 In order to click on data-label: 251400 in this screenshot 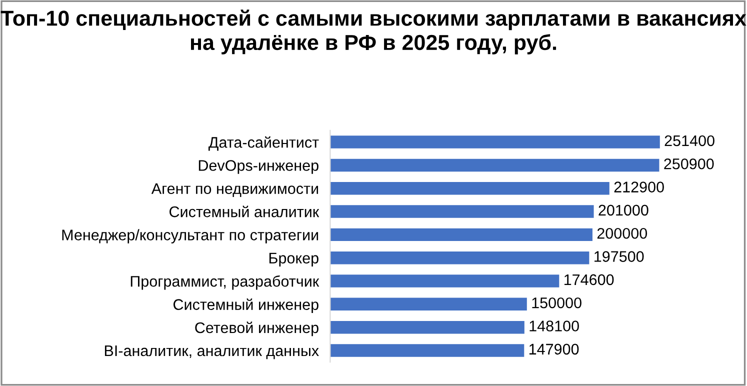, I will do `click(689, 140)`.